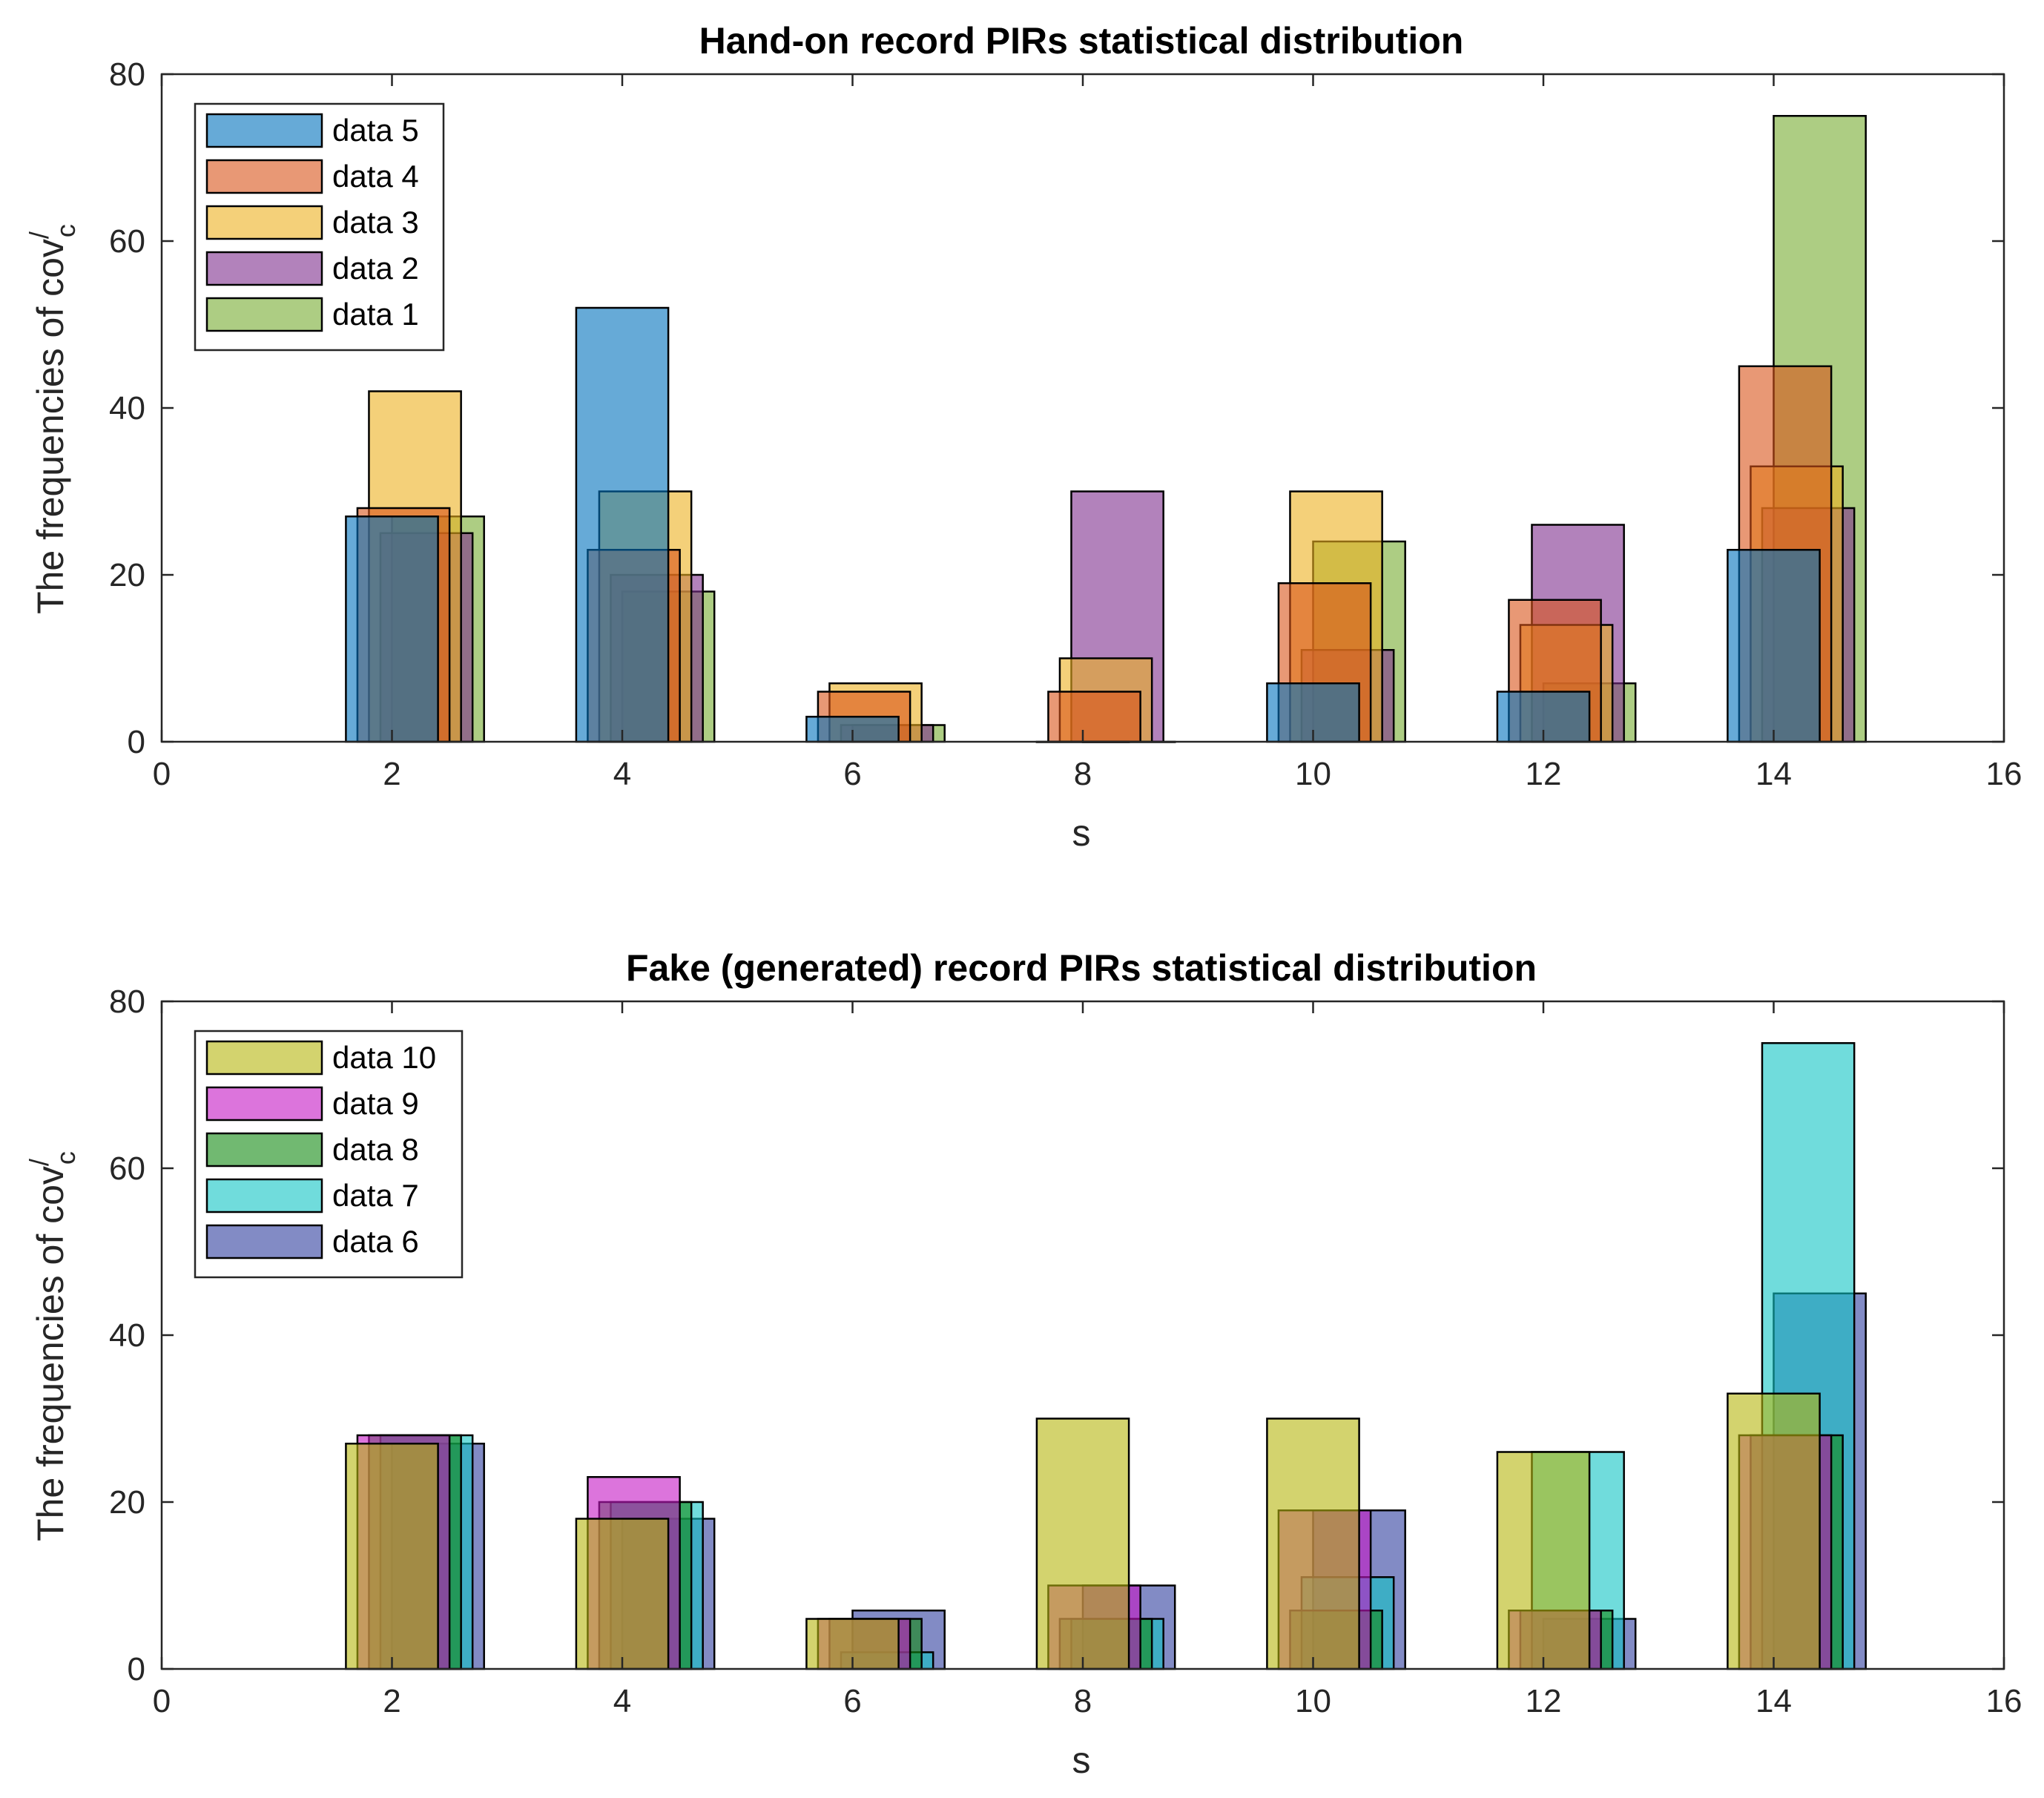 The height and width of the screenshot is (1798, 2044). I want to click on legend-entry: data 10, so click(384, 1057).